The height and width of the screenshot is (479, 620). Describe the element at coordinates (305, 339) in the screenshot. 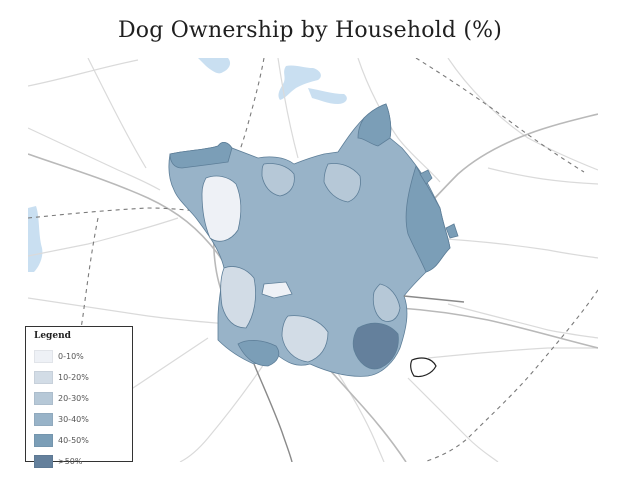

I see `tract-south-mid` at that location.